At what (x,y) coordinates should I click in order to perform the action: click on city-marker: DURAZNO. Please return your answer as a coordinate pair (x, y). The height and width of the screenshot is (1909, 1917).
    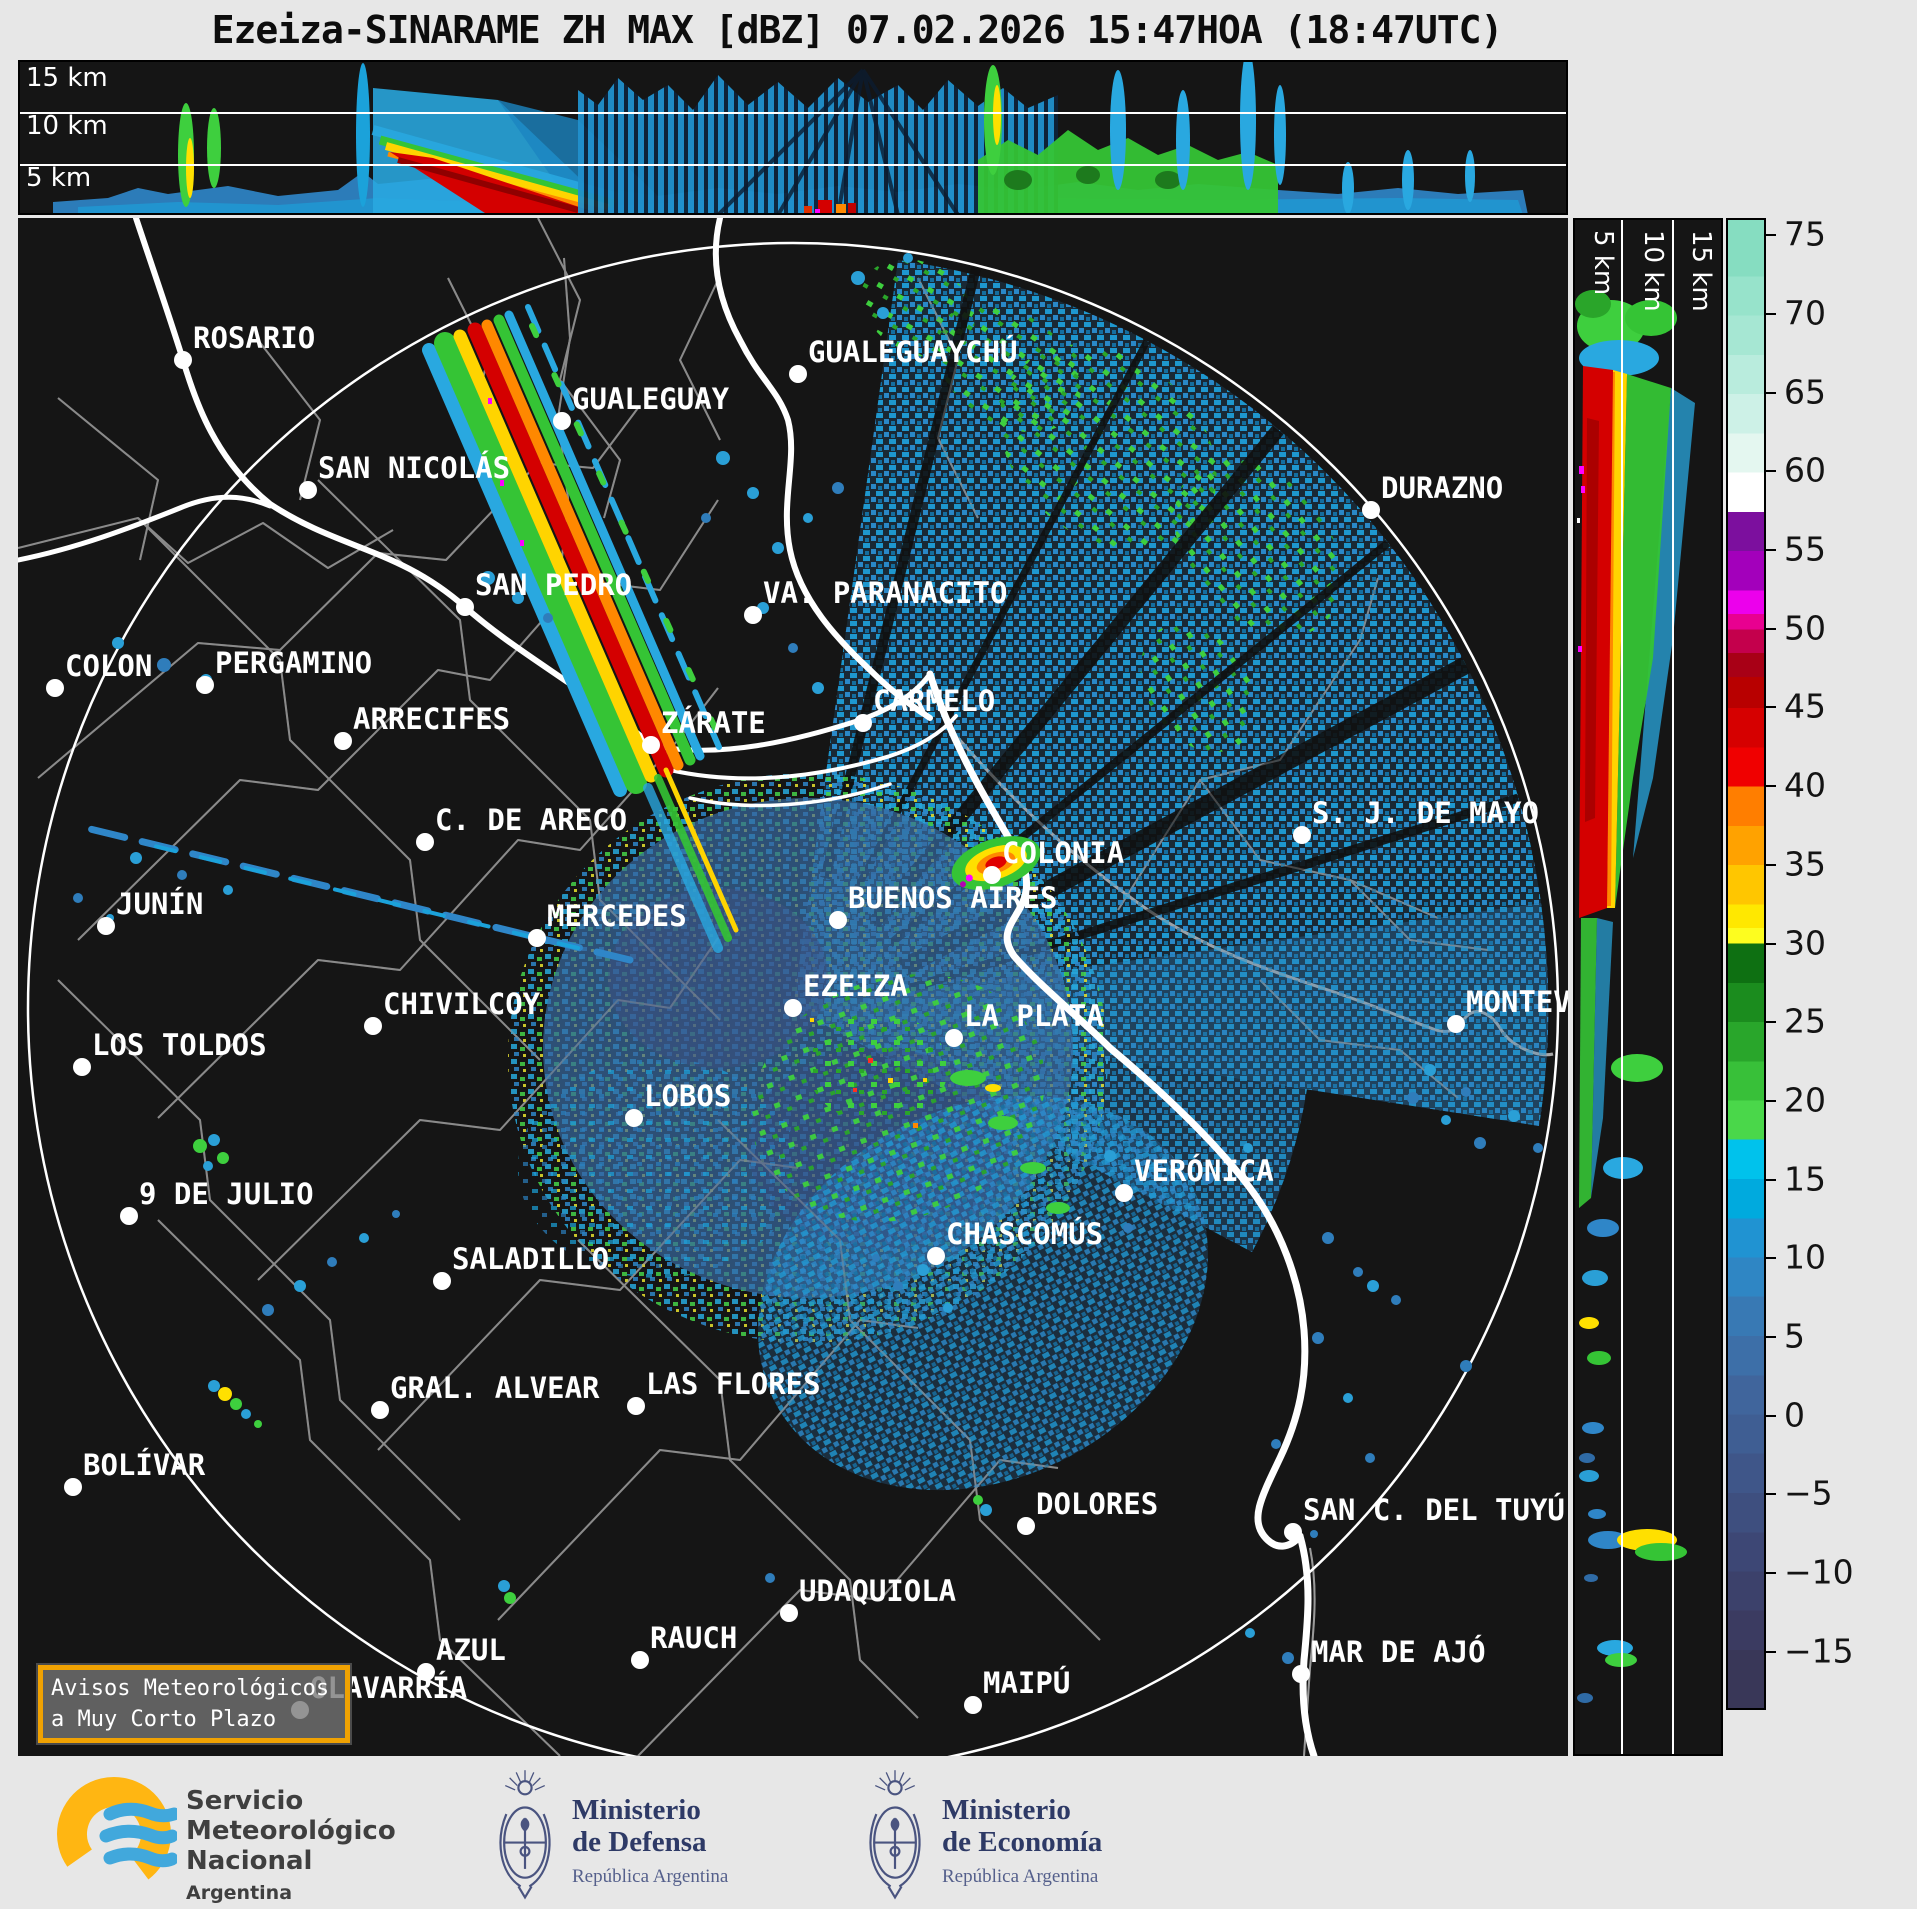
    Looking at the image, I should click on (1432, 495).